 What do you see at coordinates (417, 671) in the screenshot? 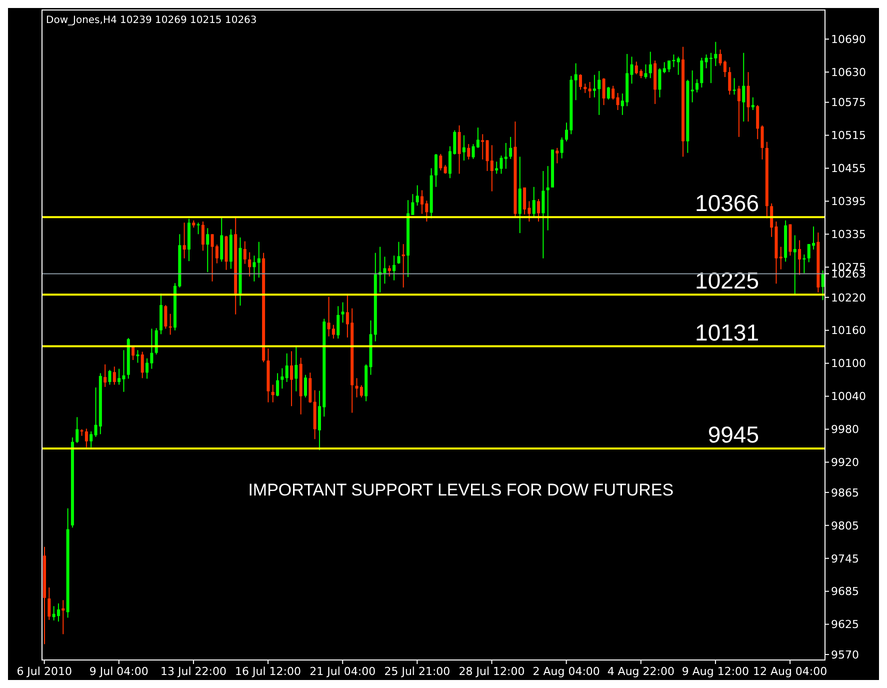
I see `x-tick-label: 25 Jul 21:00` at bounding box center [417, 671].